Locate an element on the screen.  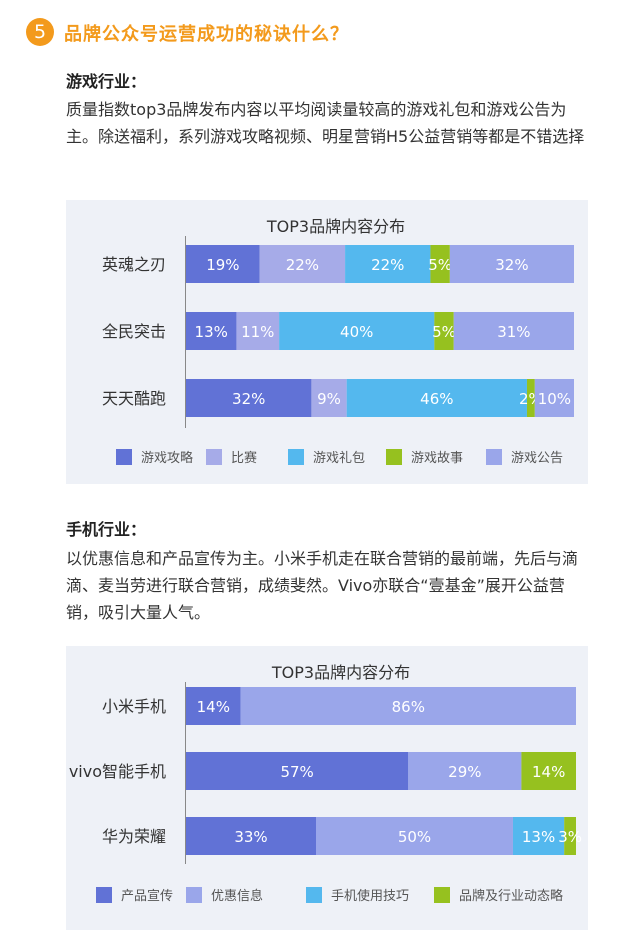
data-label: 57% is located at coordinates (296, 772).